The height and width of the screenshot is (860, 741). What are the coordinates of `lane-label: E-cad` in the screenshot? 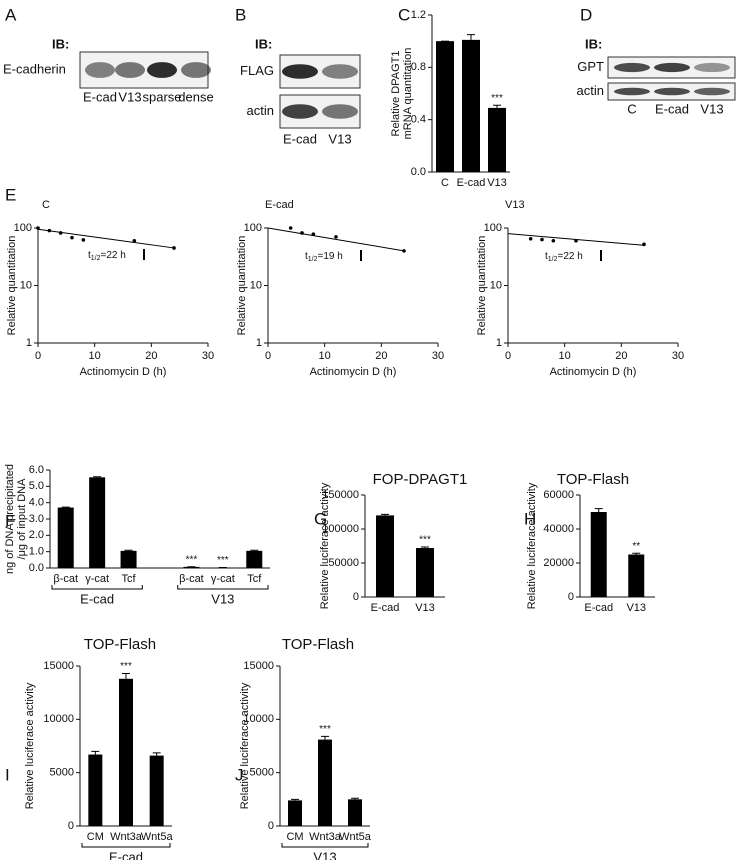 It's located at (300, 138).